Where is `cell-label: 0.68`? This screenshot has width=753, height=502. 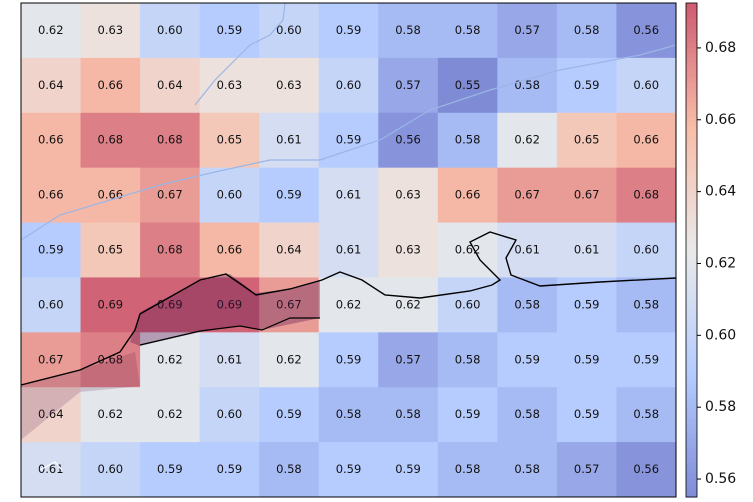 cell-label: 0.68 is located at coordinates (111, 359).